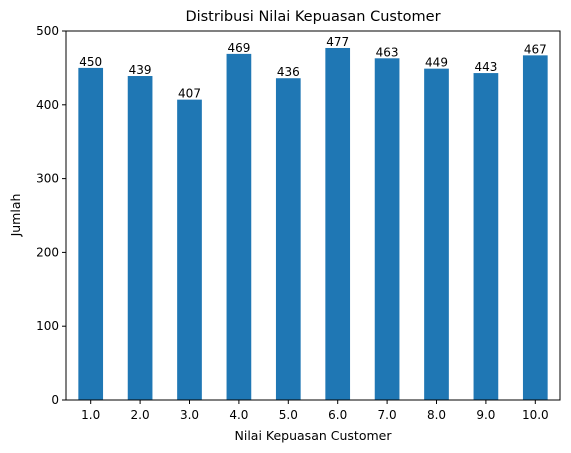 The height and width of the screenshot is (453, 571). What do you see at coordinates (15, 216) in the screenshot?
I see `y-axis-label: Jumlah` at bounding box center [15, 216].